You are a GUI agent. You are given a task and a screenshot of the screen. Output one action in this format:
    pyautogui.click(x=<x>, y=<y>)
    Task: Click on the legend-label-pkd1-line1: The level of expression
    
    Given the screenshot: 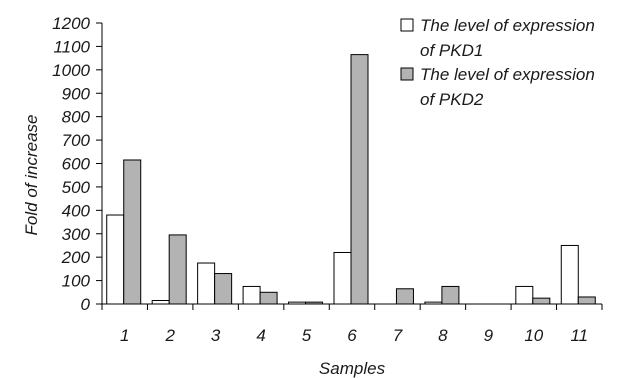 What is the action you would take?
    pyautogui.click(x=507, y=25)
    